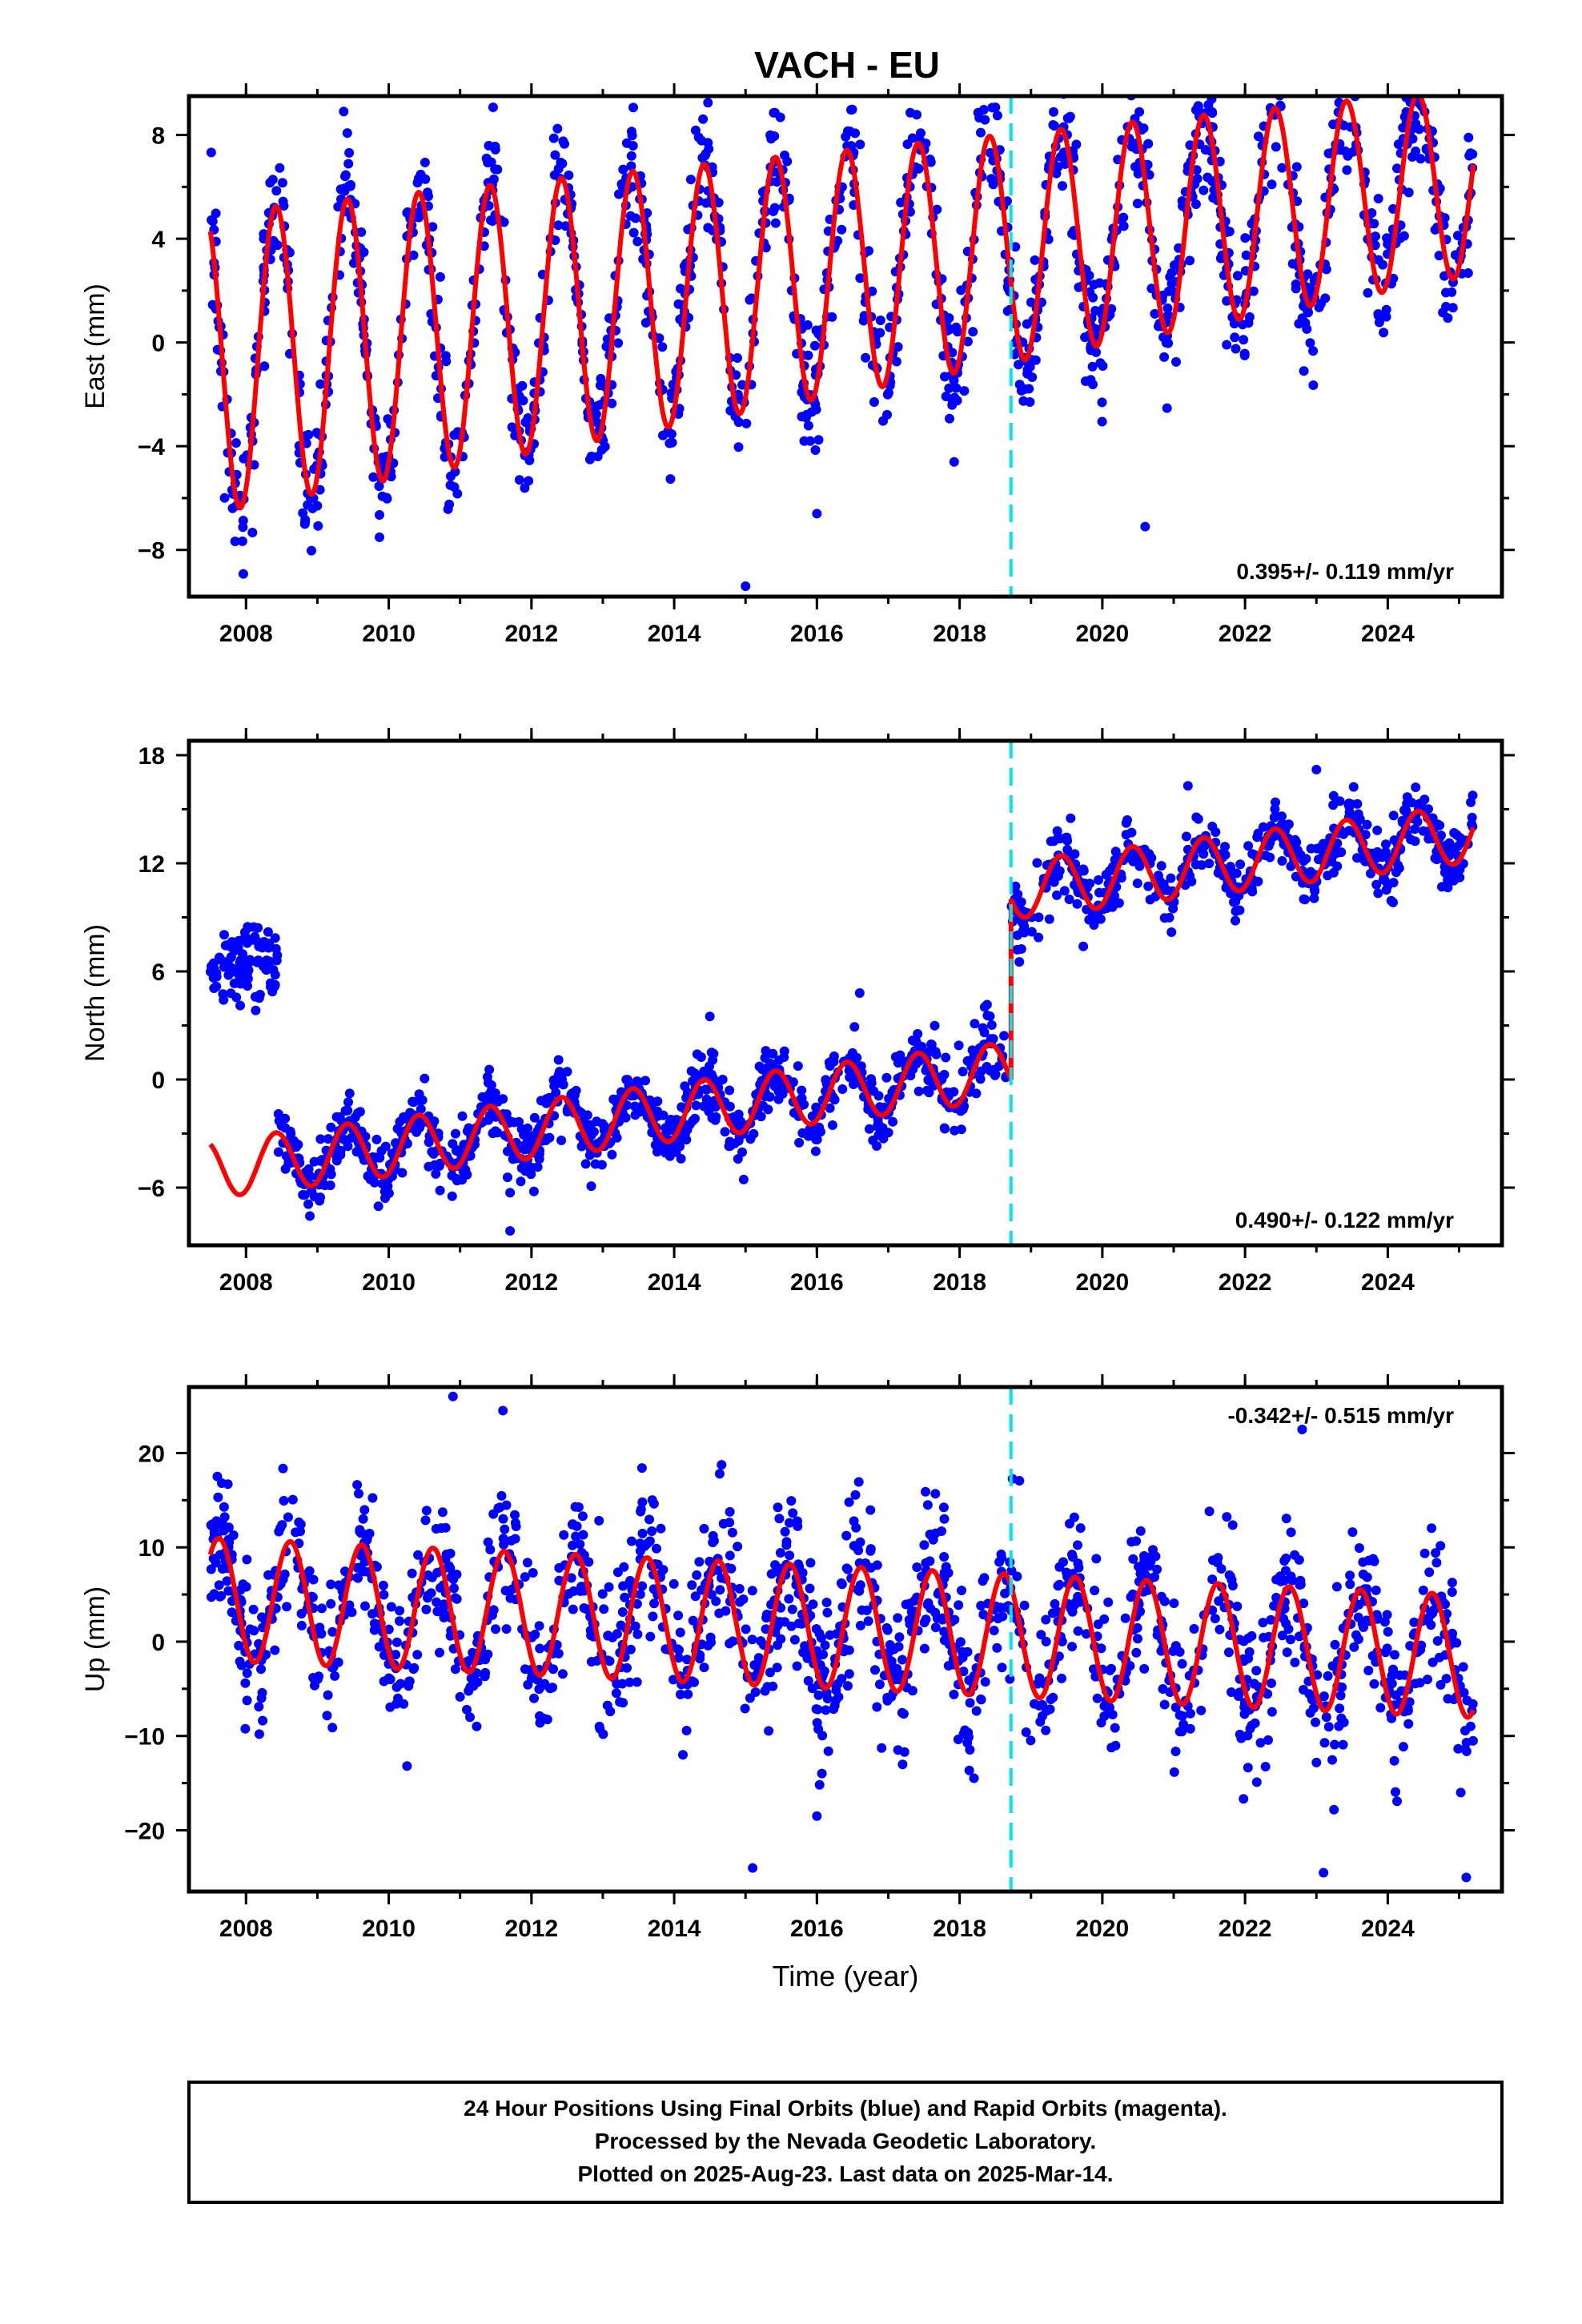  I want to click on x-tick-label: 2024, so click(1388, 634).